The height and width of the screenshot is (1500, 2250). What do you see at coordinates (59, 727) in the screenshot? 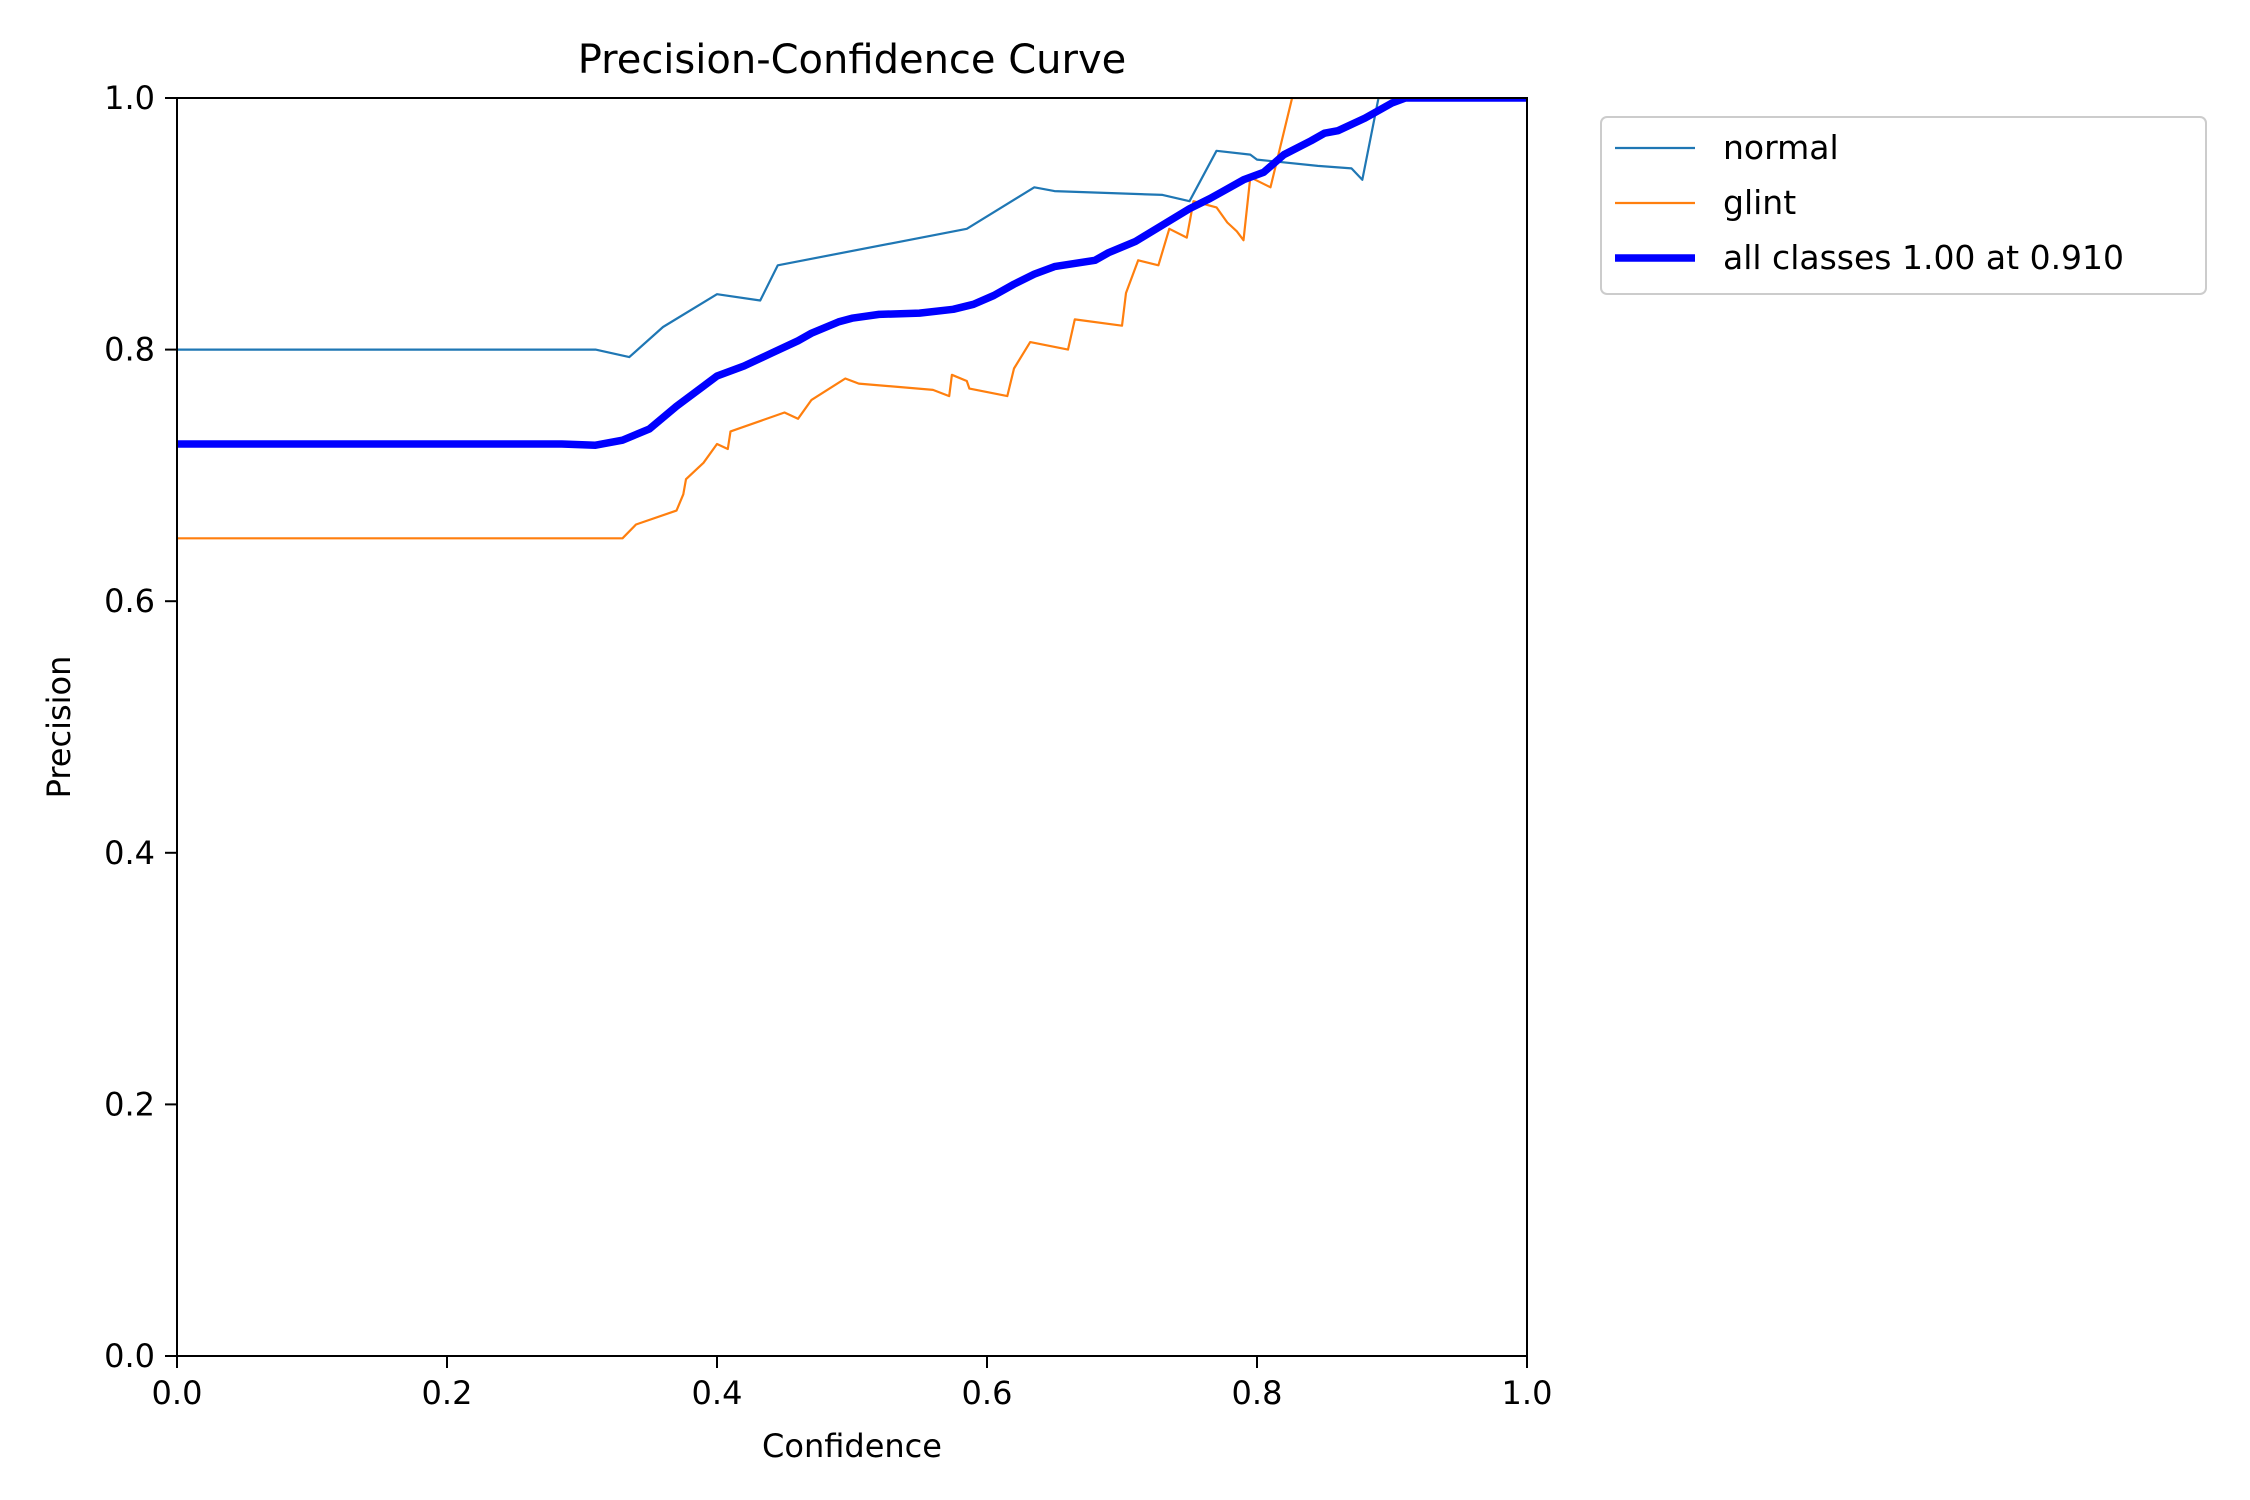
I see `y-axis-label: Precision` at bounding box center [59, 727].